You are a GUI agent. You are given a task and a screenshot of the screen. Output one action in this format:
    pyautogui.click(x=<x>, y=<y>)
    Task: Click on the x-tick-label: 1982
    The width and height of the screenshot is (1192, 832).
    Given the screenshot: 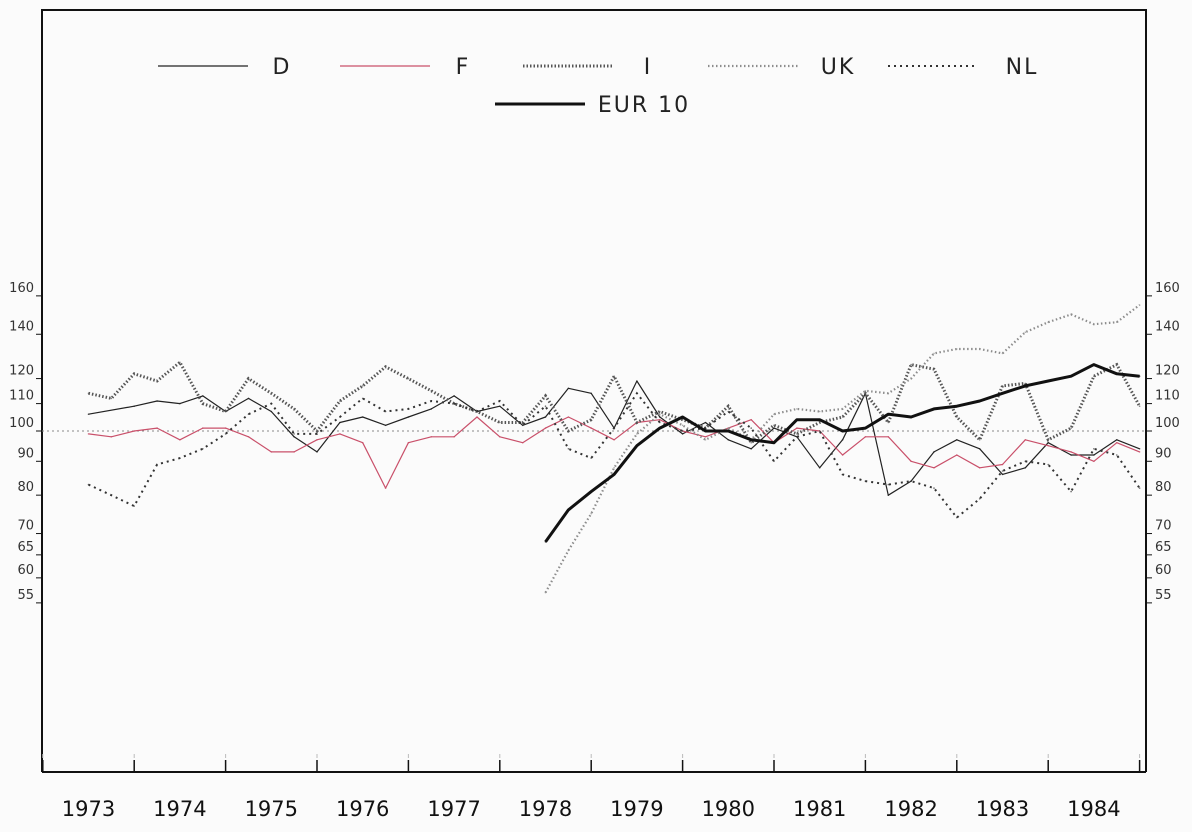 What is the action you would take?
    pyautogui.click(x=910, y=809)
    